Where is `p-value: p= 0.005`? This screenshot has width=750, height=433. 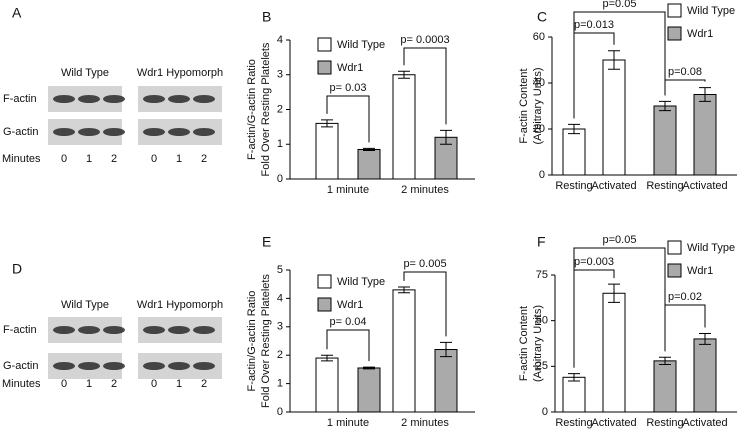
p-value: p= 0.005 is located at coordinates (424, 264).